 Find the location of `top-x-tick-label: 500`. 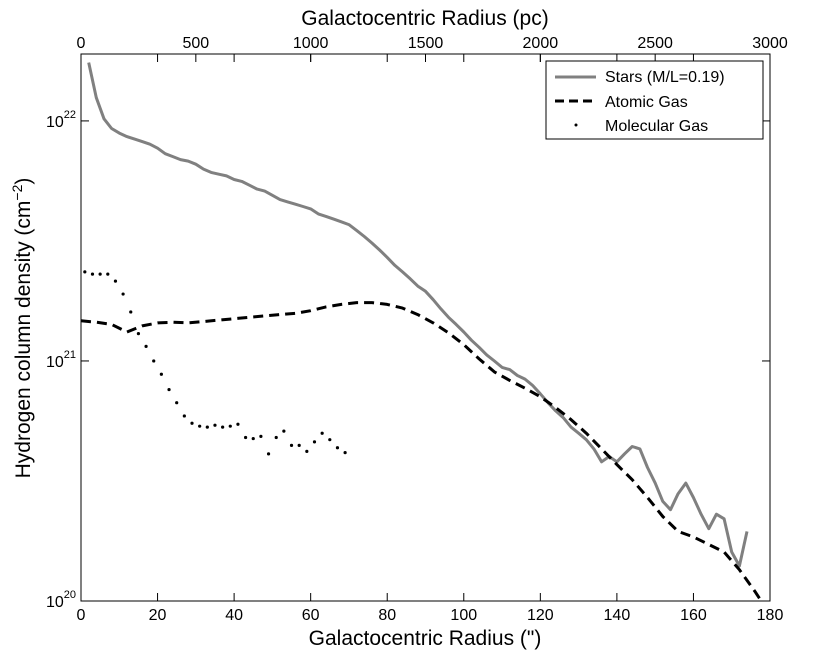

top-x-tick-label: 500 is located at coordinates (195, 43).